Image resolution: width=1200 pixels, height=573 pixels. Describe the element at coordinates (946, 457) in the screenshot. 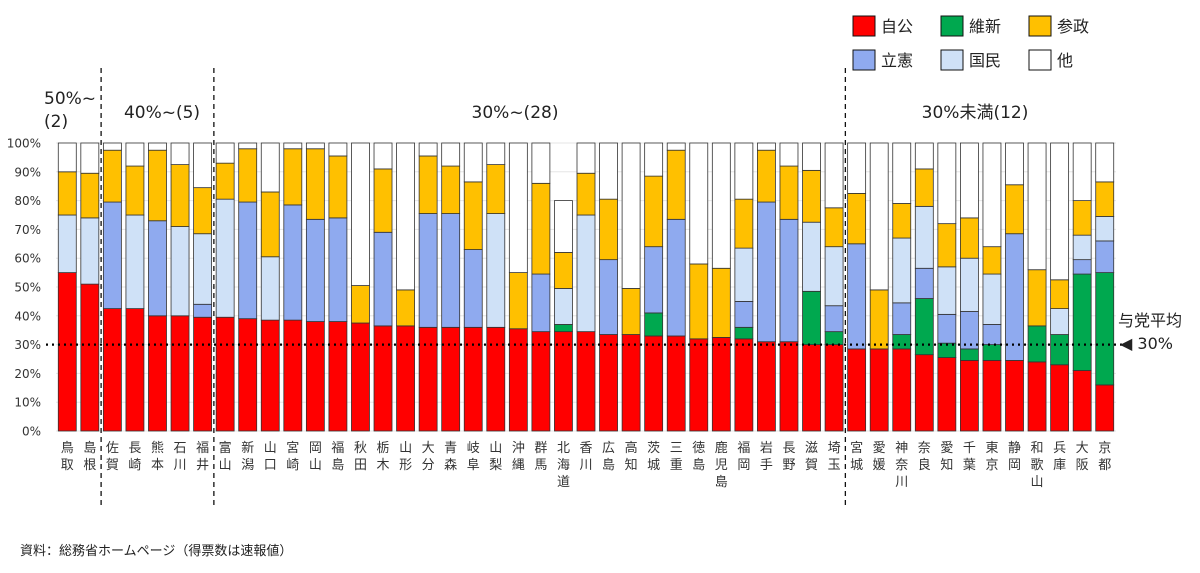

I see `x-tick-label: 愛知` at that location.